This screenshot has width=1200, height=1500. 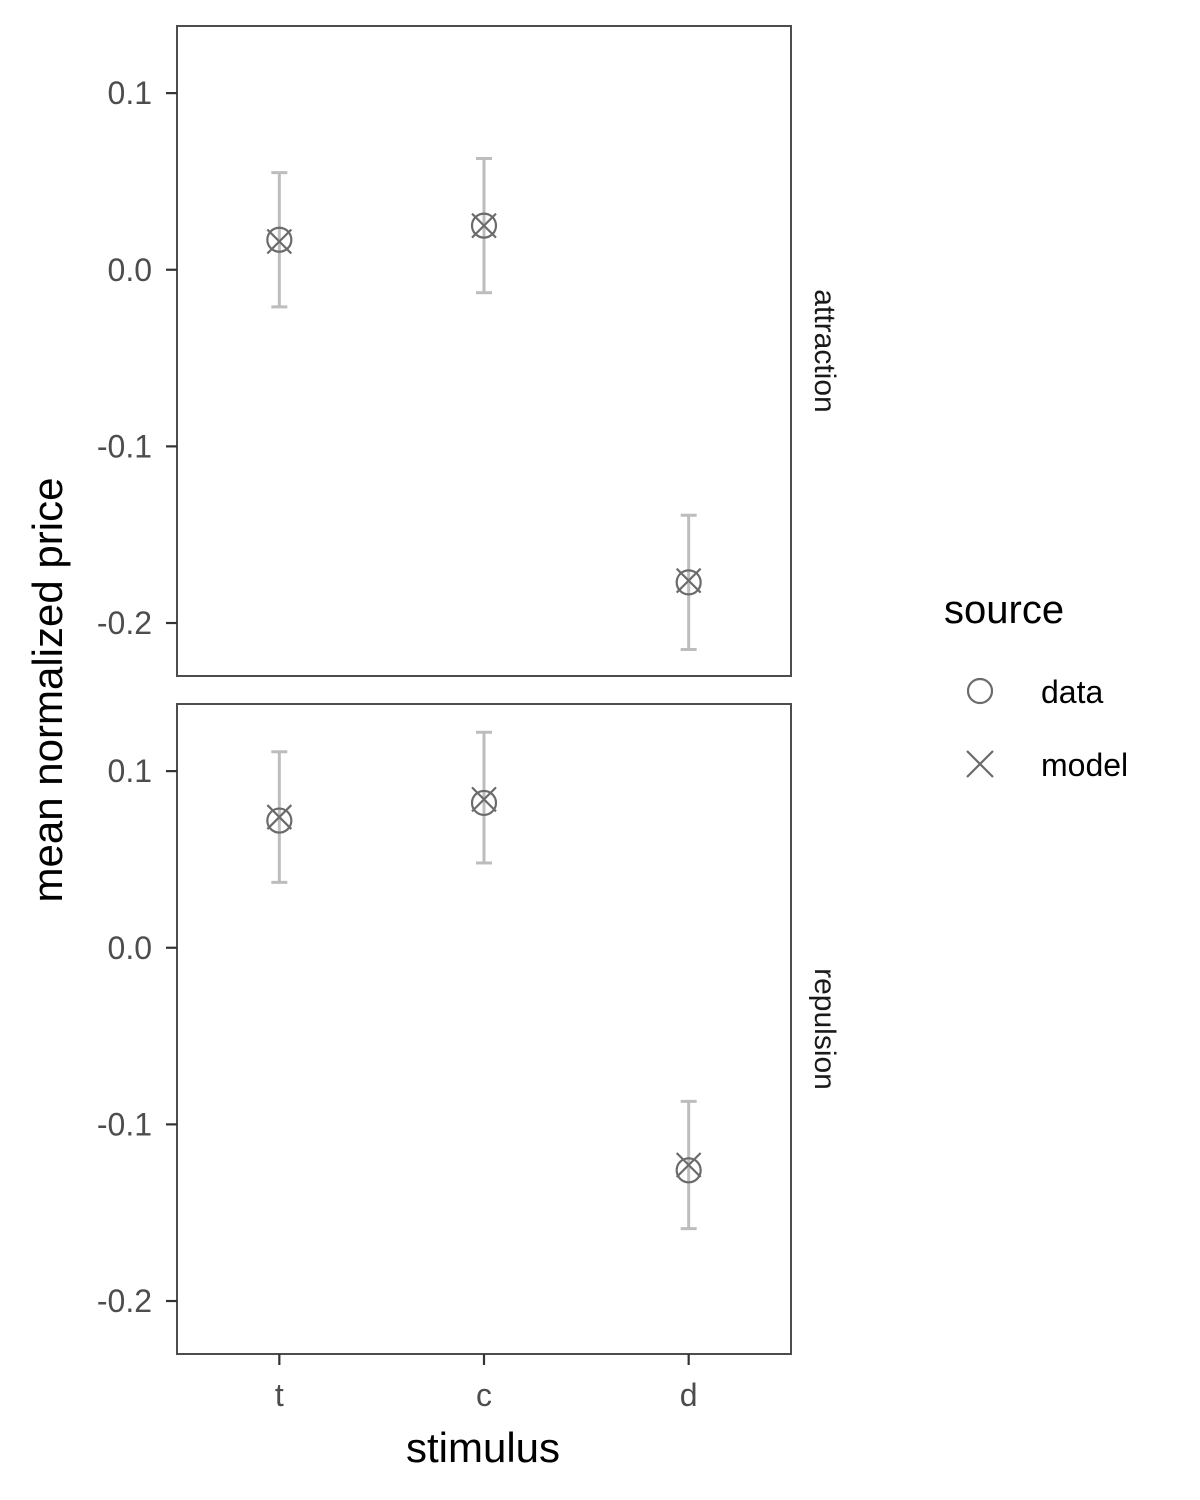 I want to click on legend-label-data: data, so click(x=1072, y=692).